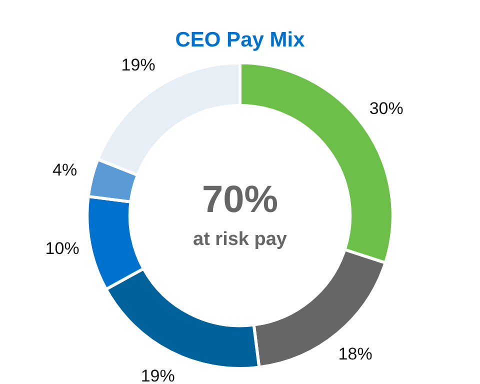 This screenshot has height=384, width=480. I want to click on data-label: 18%, so click(355, 354).